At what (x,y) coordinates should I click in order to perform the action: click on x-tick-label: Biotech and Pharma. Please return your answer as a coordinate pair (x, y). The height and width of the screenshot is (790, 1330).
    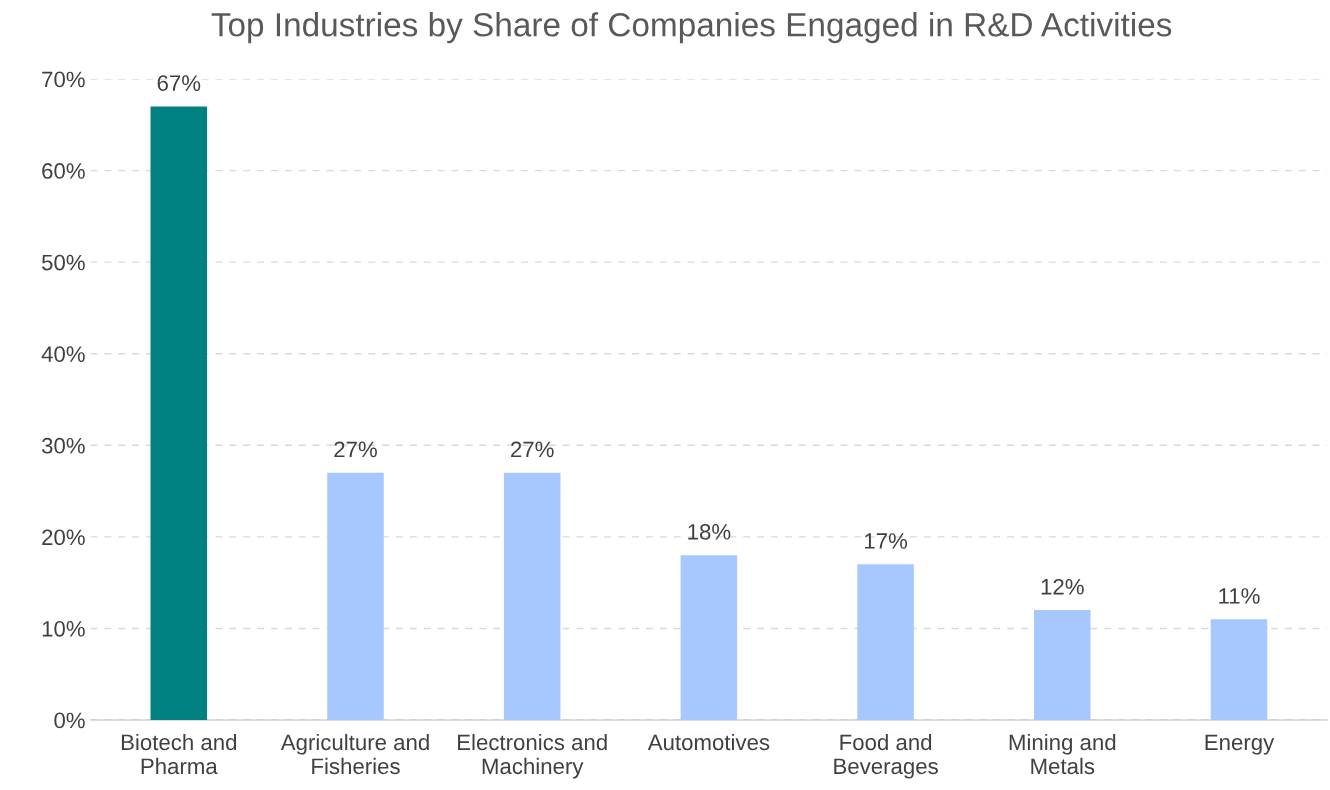
    Looking at the image, I should click on (179, 754).